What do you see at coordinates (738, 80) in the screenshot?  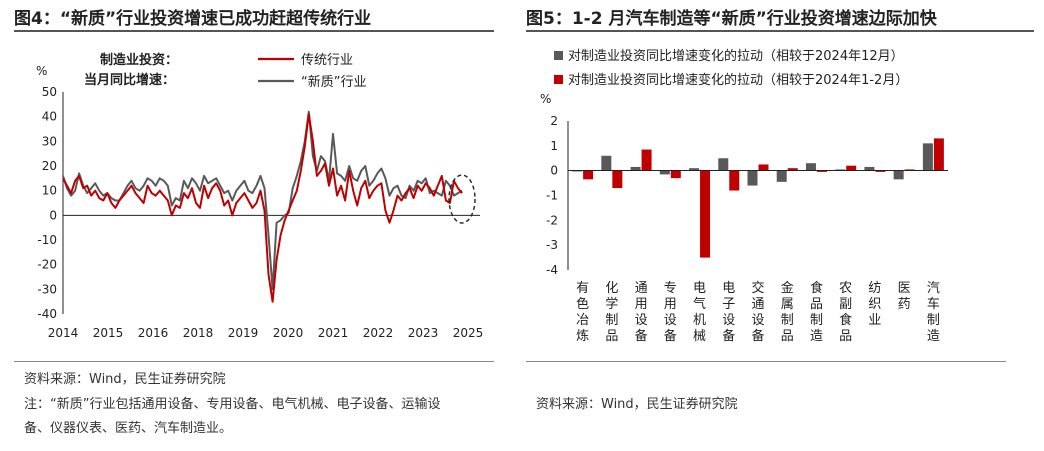 I see `legend-label-janfeb: 对制造业投资同比增速变化的拉动（相较于2024年1-2月）` at bounding box center [738, 80].